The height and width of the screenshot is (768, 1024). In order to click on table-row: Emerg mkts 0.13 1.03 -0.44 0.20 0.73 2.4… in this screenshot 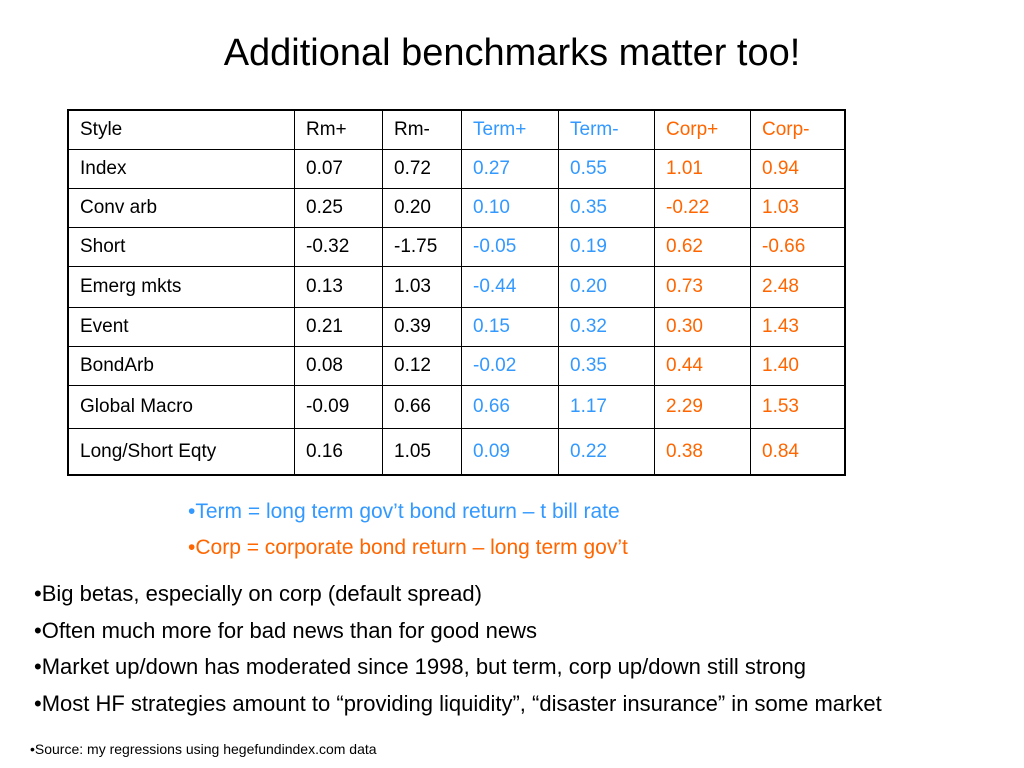, I will do `click(456, 287)`.